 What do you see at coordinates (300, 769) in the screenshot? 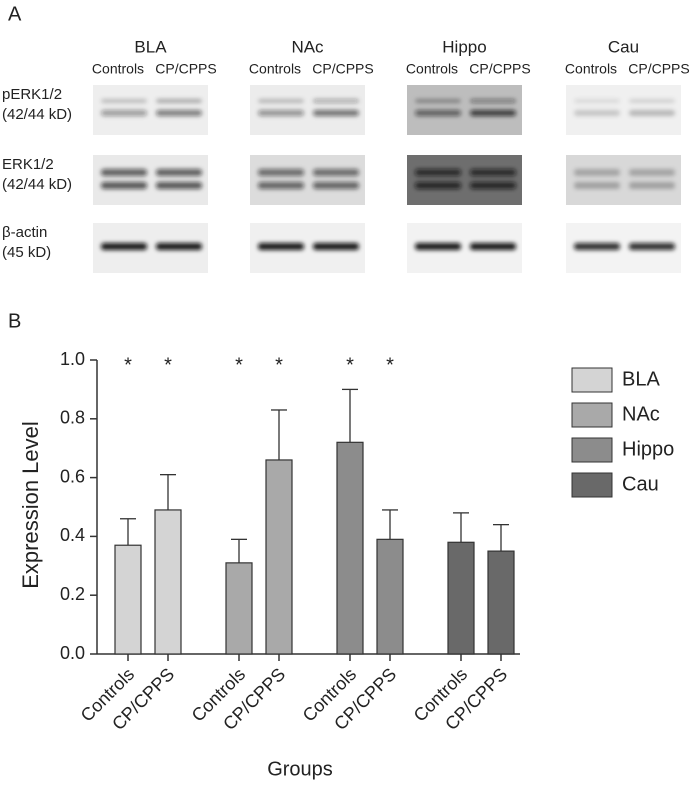
I see `x-axis-label: Groups` at bounding box center [300, 769].